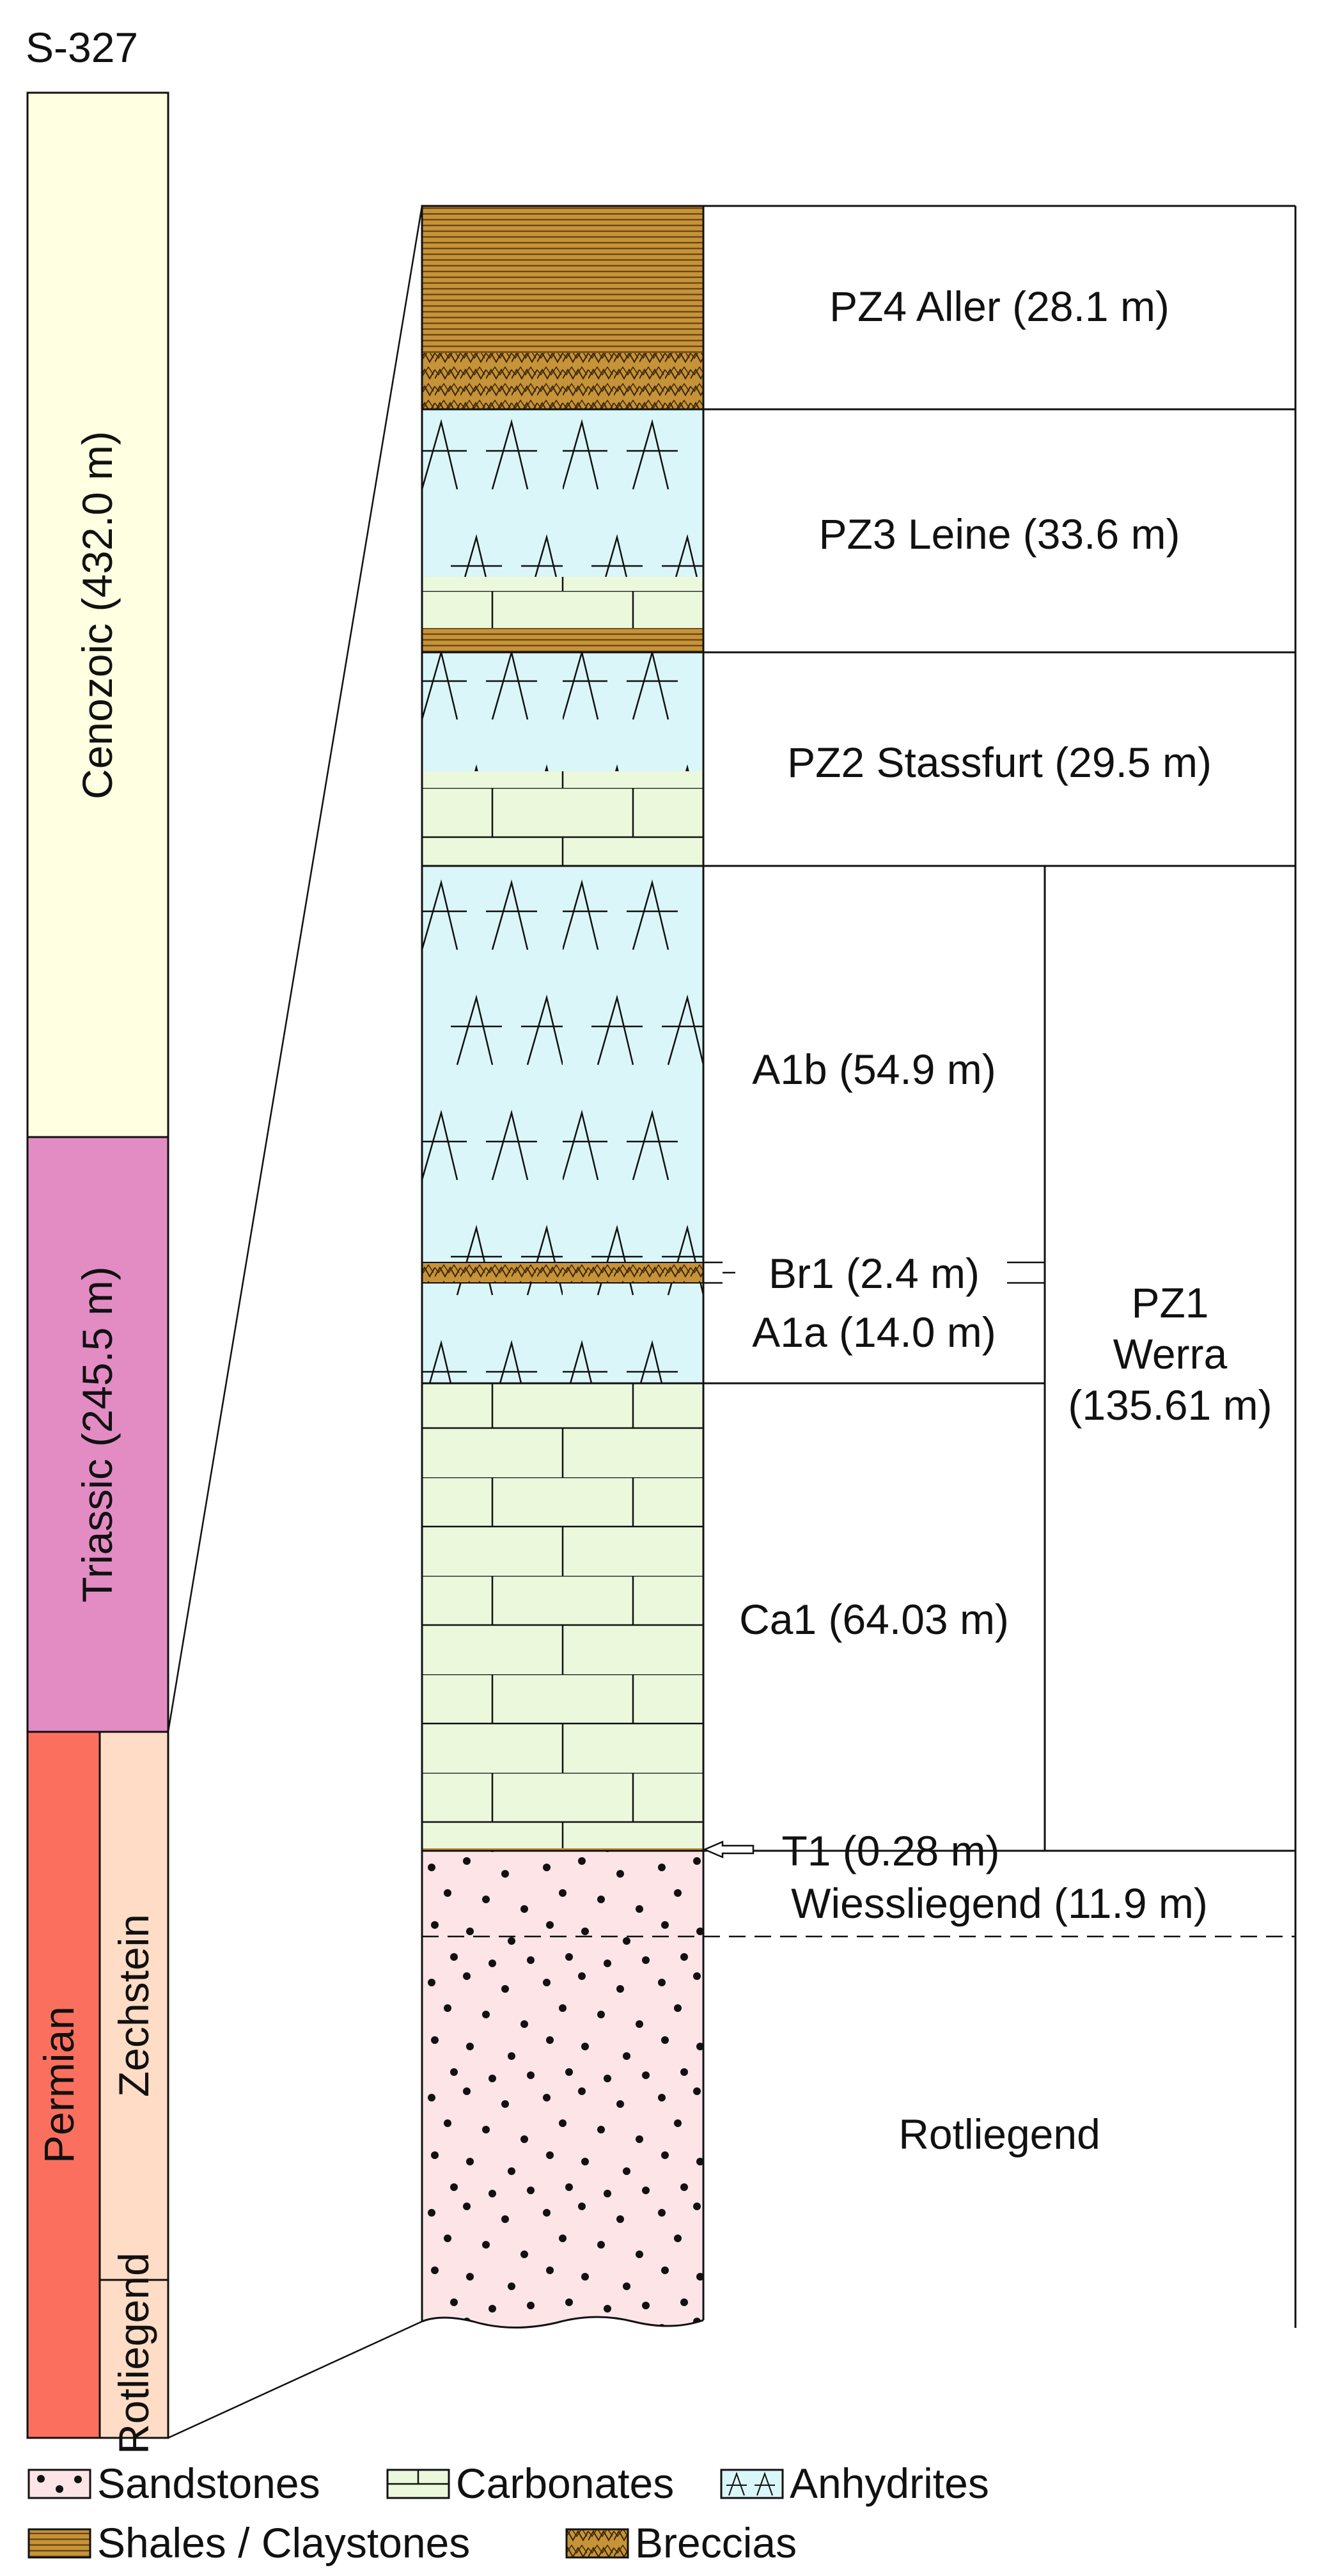 This screenshot has height=2576, width=1337. I want to click on legend-label-carbonates: Carbonates, so click(565, 2483).